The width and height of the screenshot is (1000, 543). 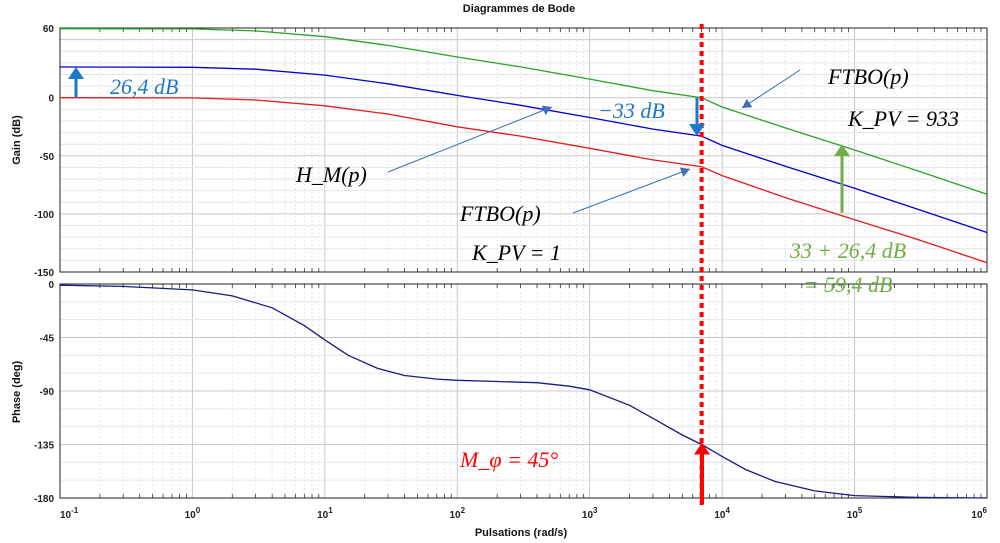 What do you see at coordinates (457, 513) in the screenshot?
I see `x-tick-label: 10²` at bounding box center [457, 513].